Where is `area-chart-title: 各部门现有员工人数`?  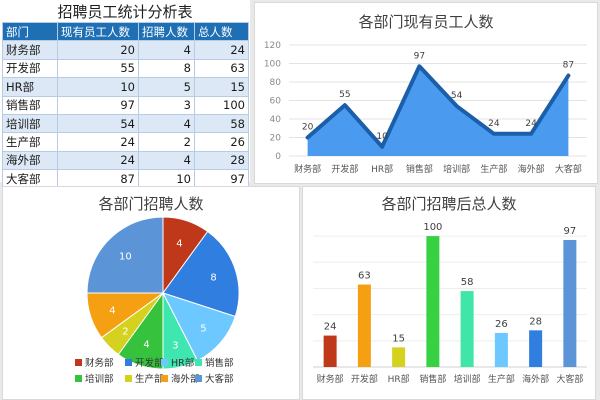 area-chart-title: 各部门现有员工人数 is located at coordinates (426, 22).